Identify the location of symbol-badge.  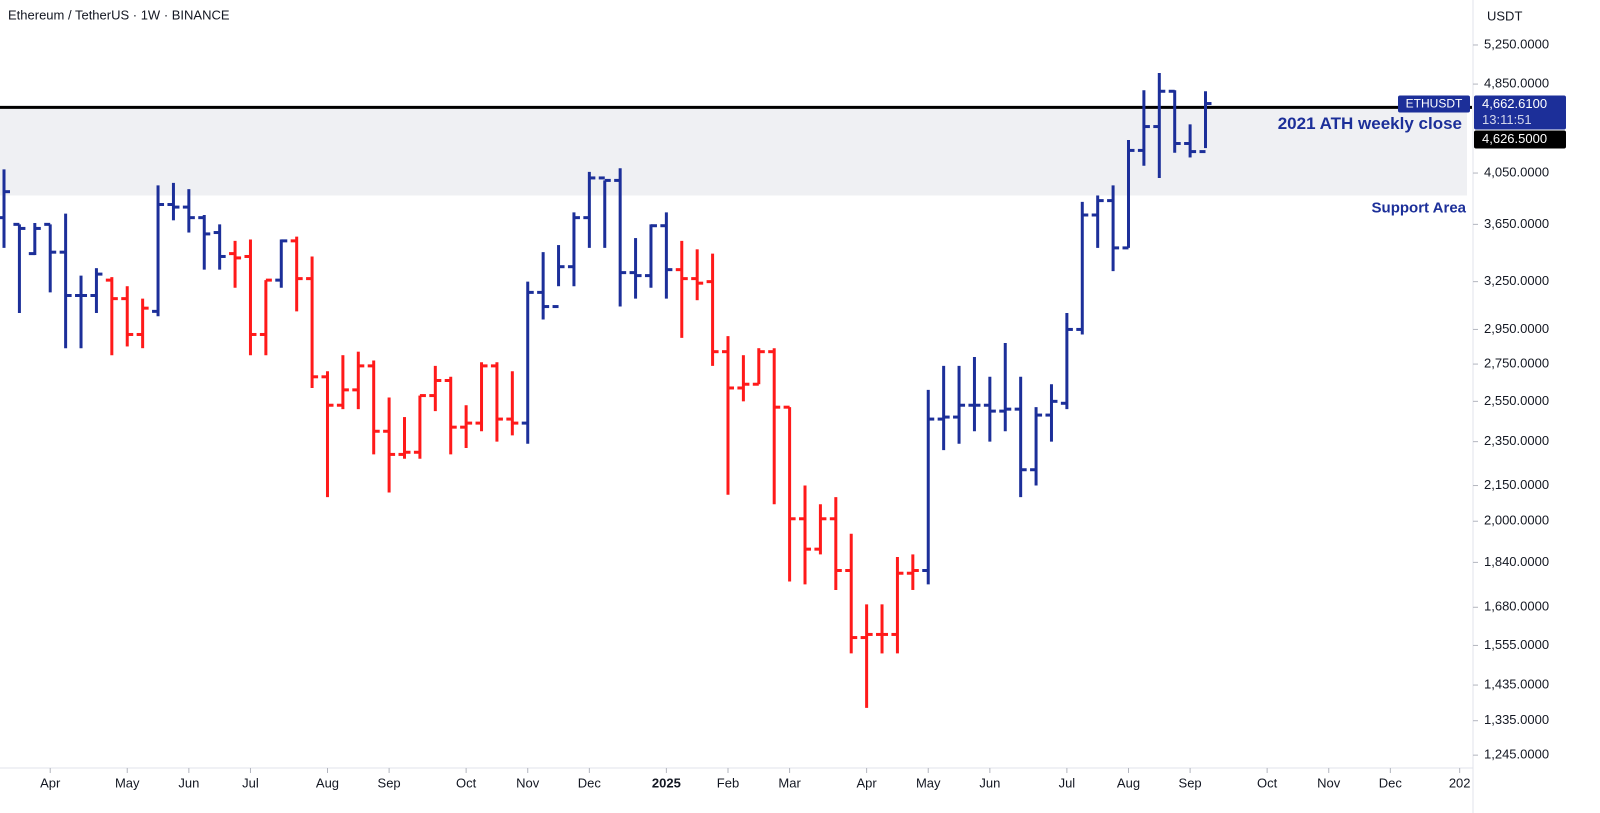
(1434, 104).